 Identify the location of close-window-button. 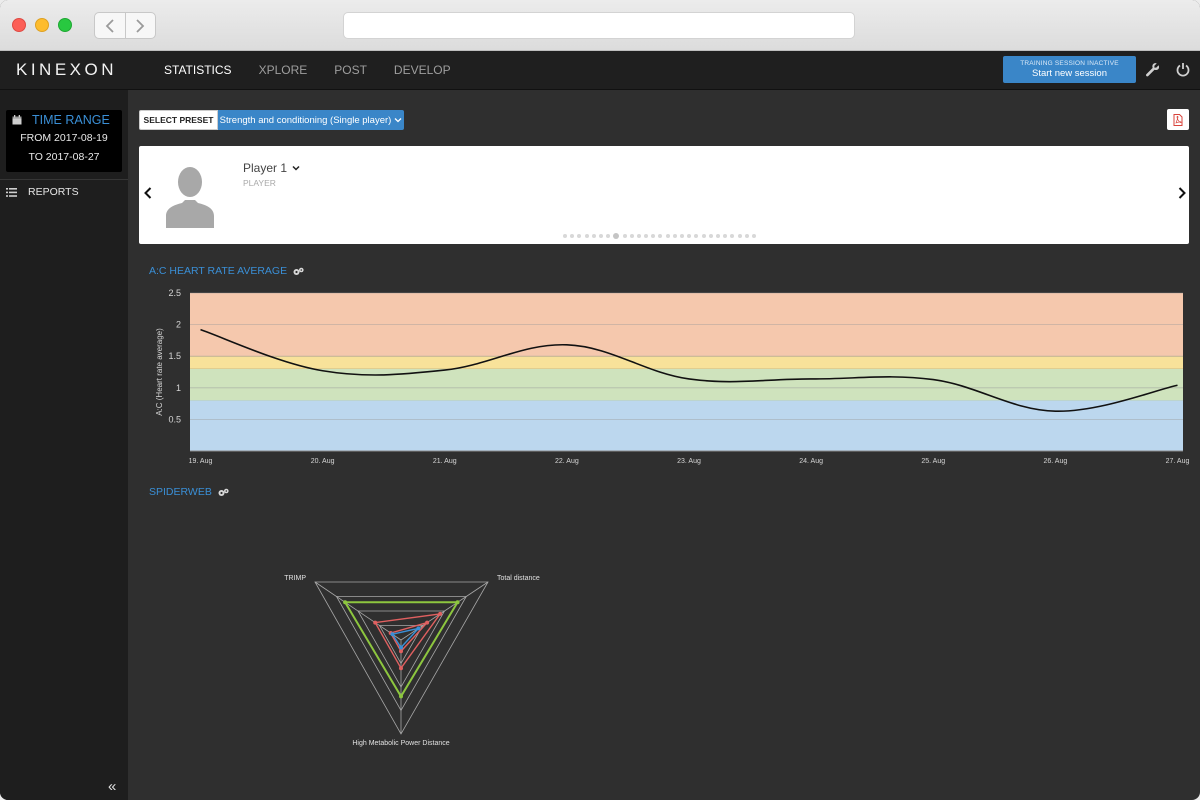
(19, 25).